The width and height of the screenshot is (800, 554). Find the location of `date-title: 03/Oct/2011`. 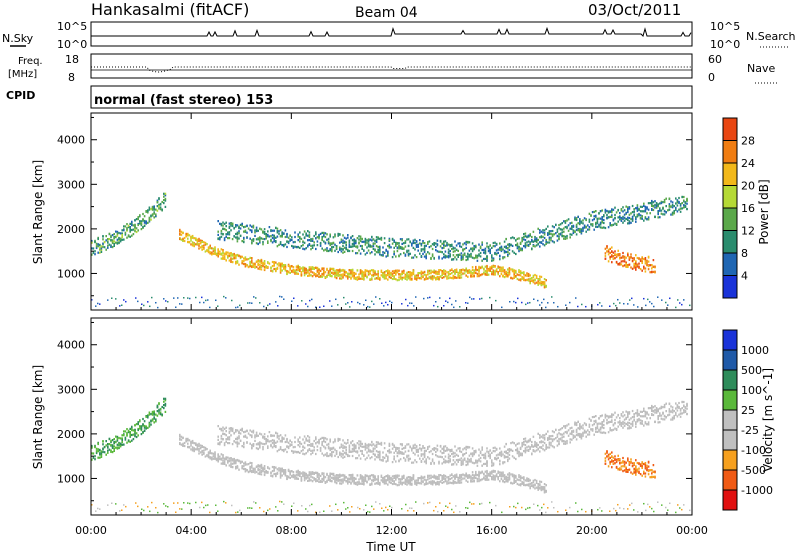

date-title: 03/Oct/2011 is located at coordinates (634, 10).